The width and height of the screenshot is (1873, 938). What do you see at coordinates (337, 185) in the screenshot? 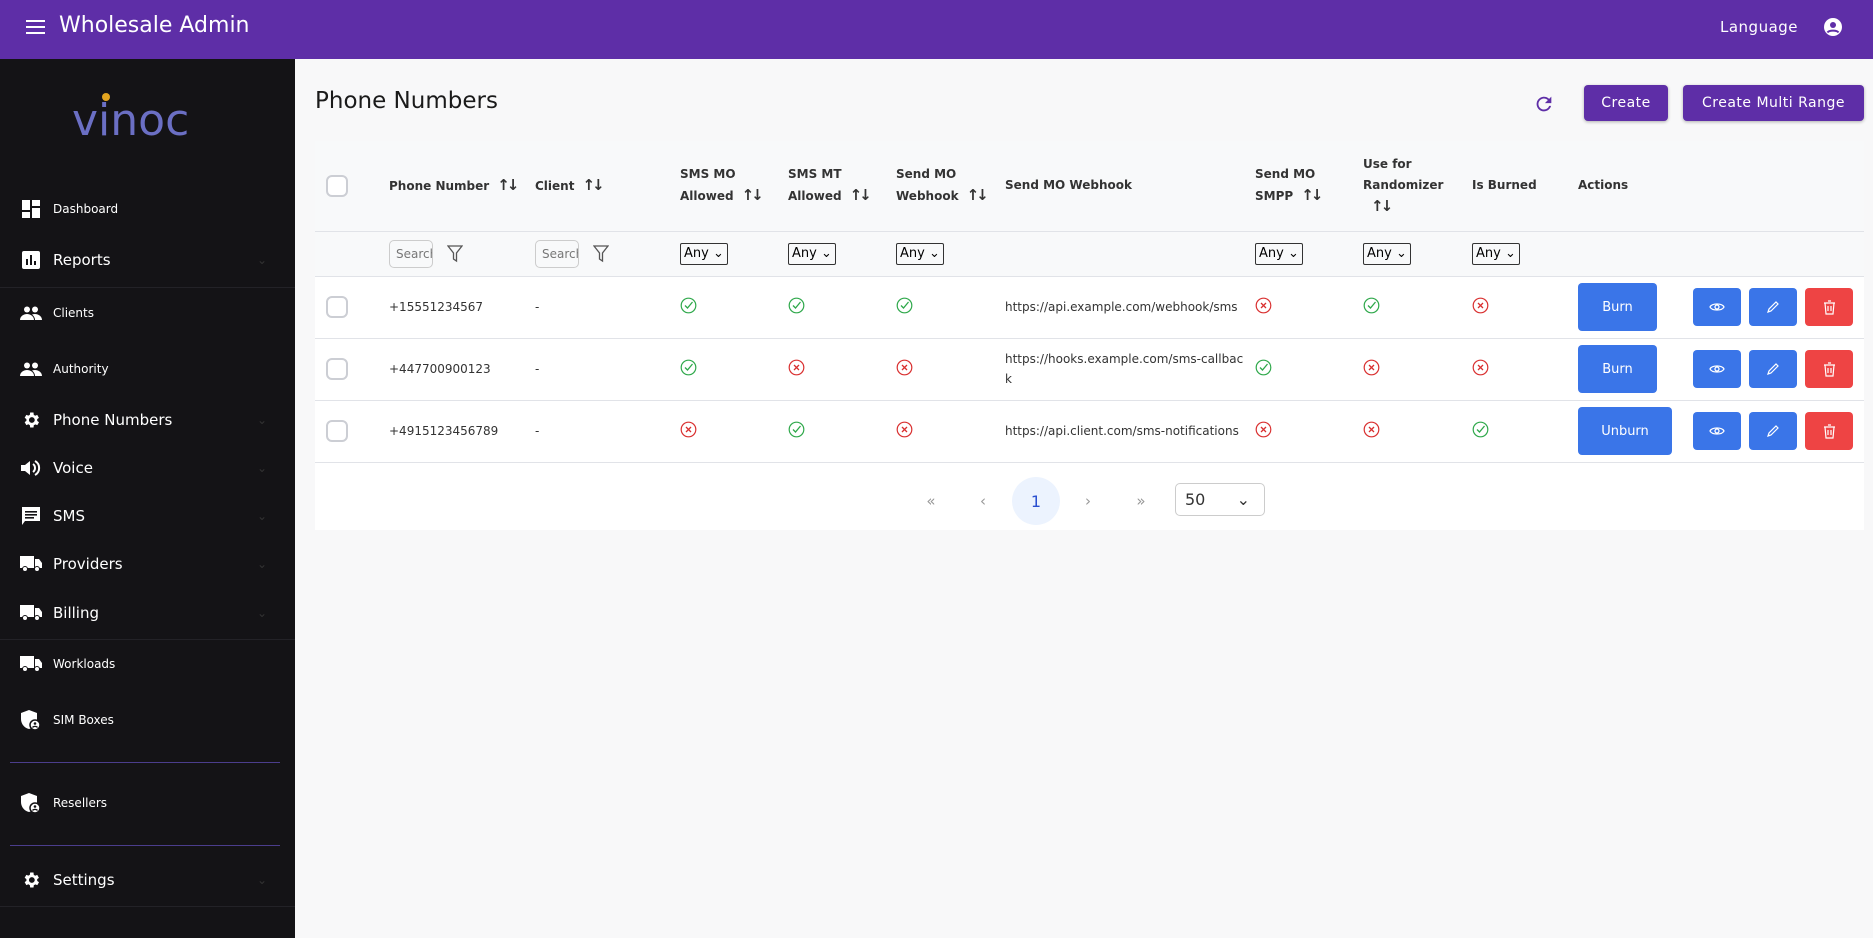
I see `select-all-checkbox` at bounding box center [337, 185].